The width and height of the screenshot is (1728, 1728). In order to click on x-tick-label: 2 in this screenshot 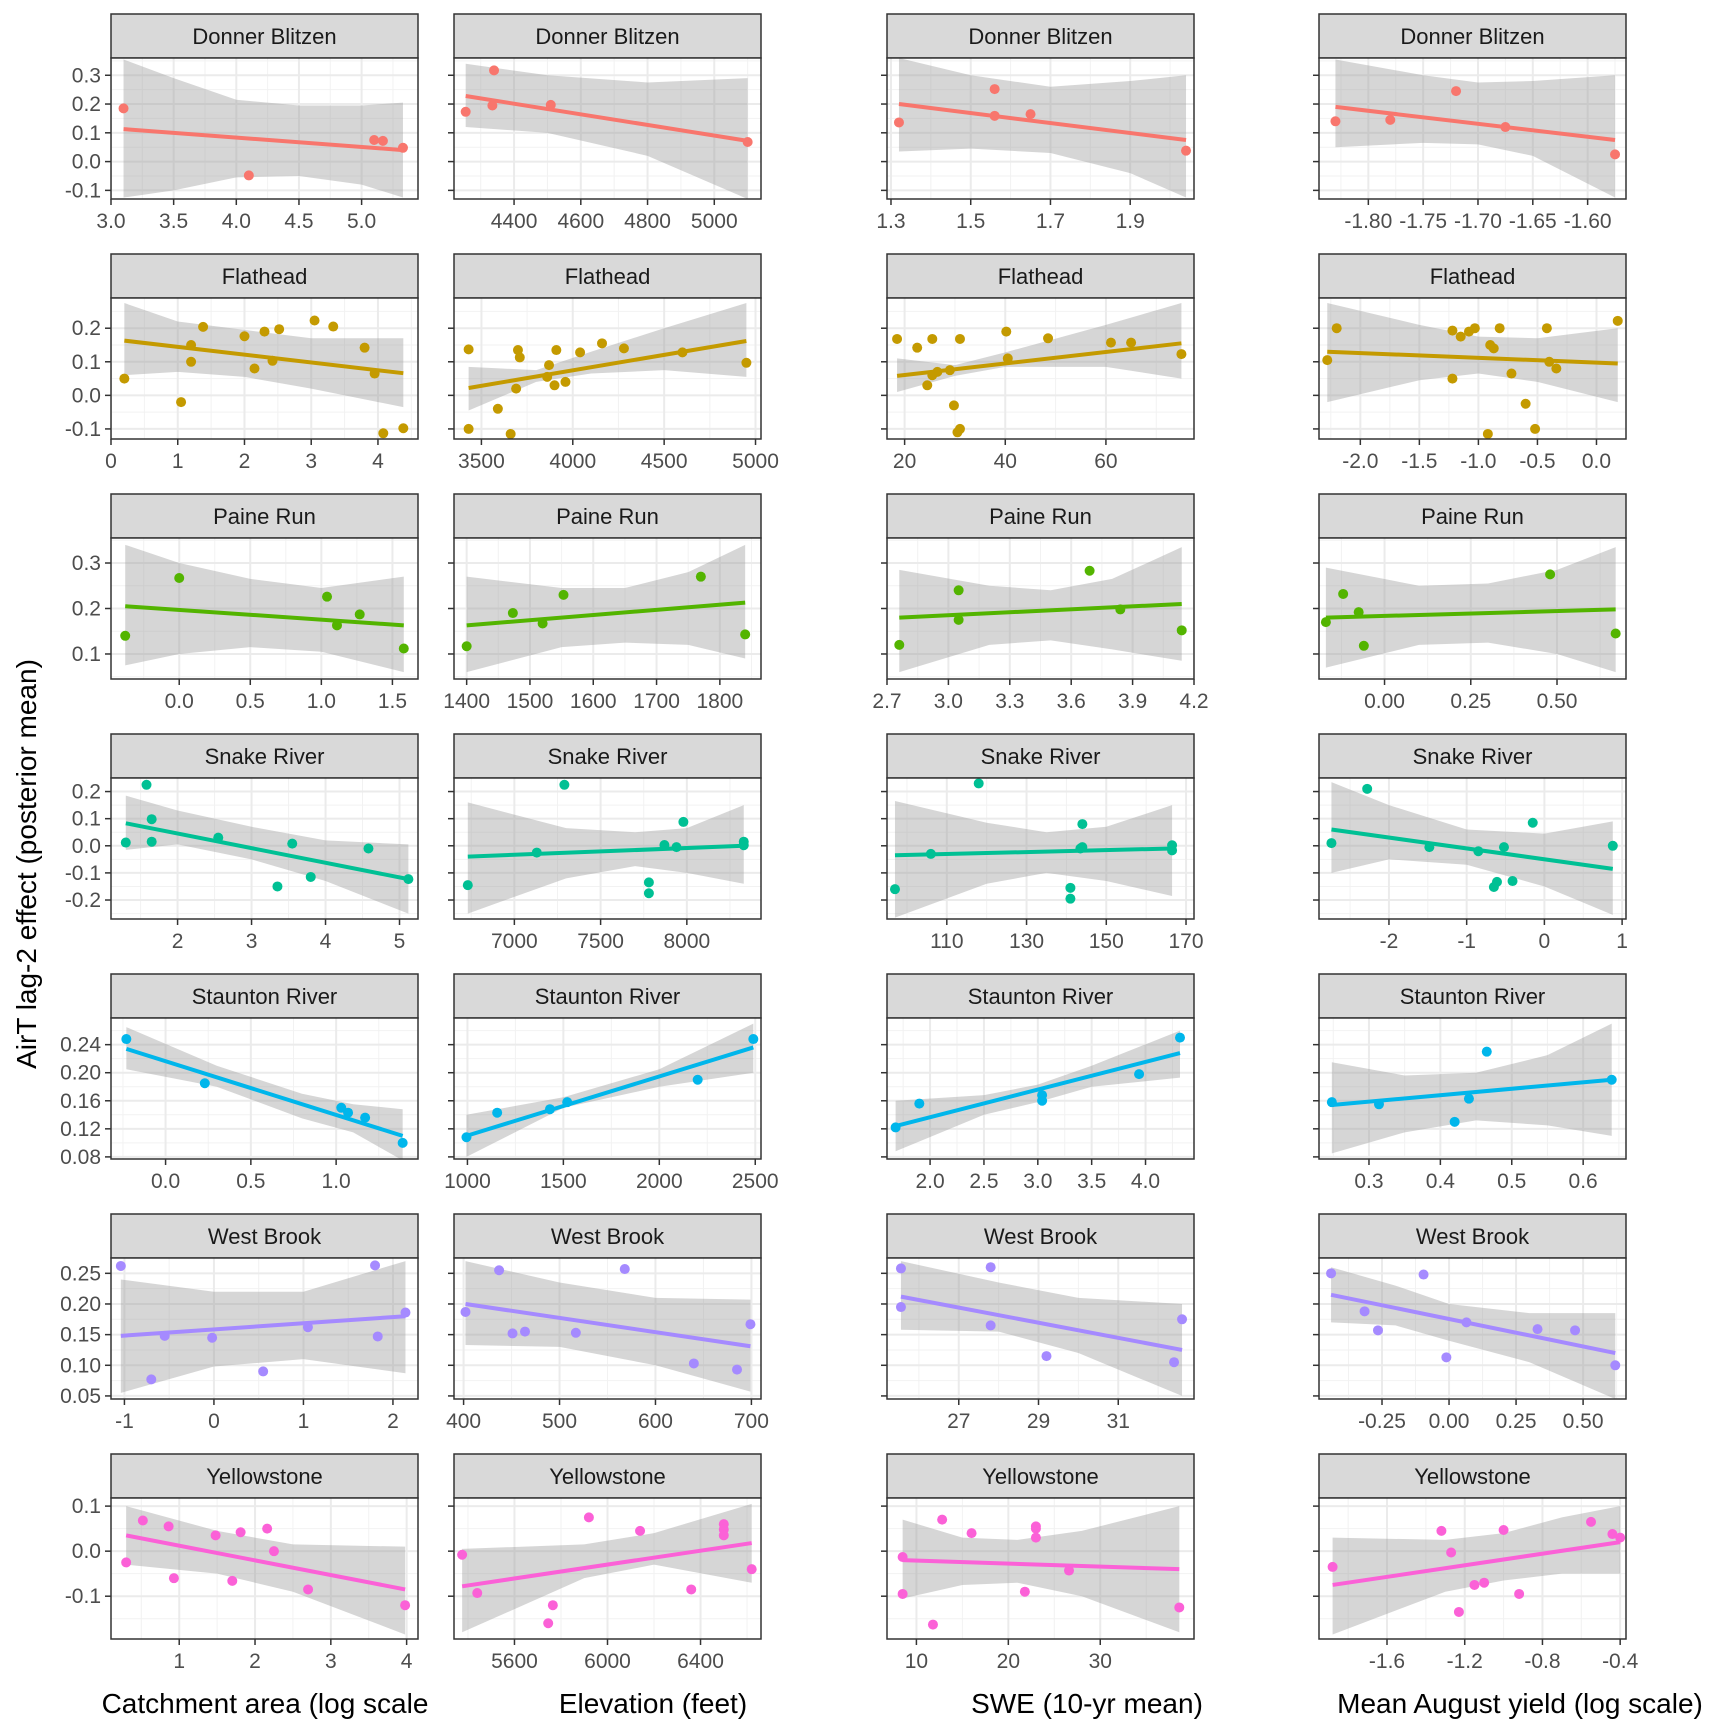, I will do `click(245, 461)`.